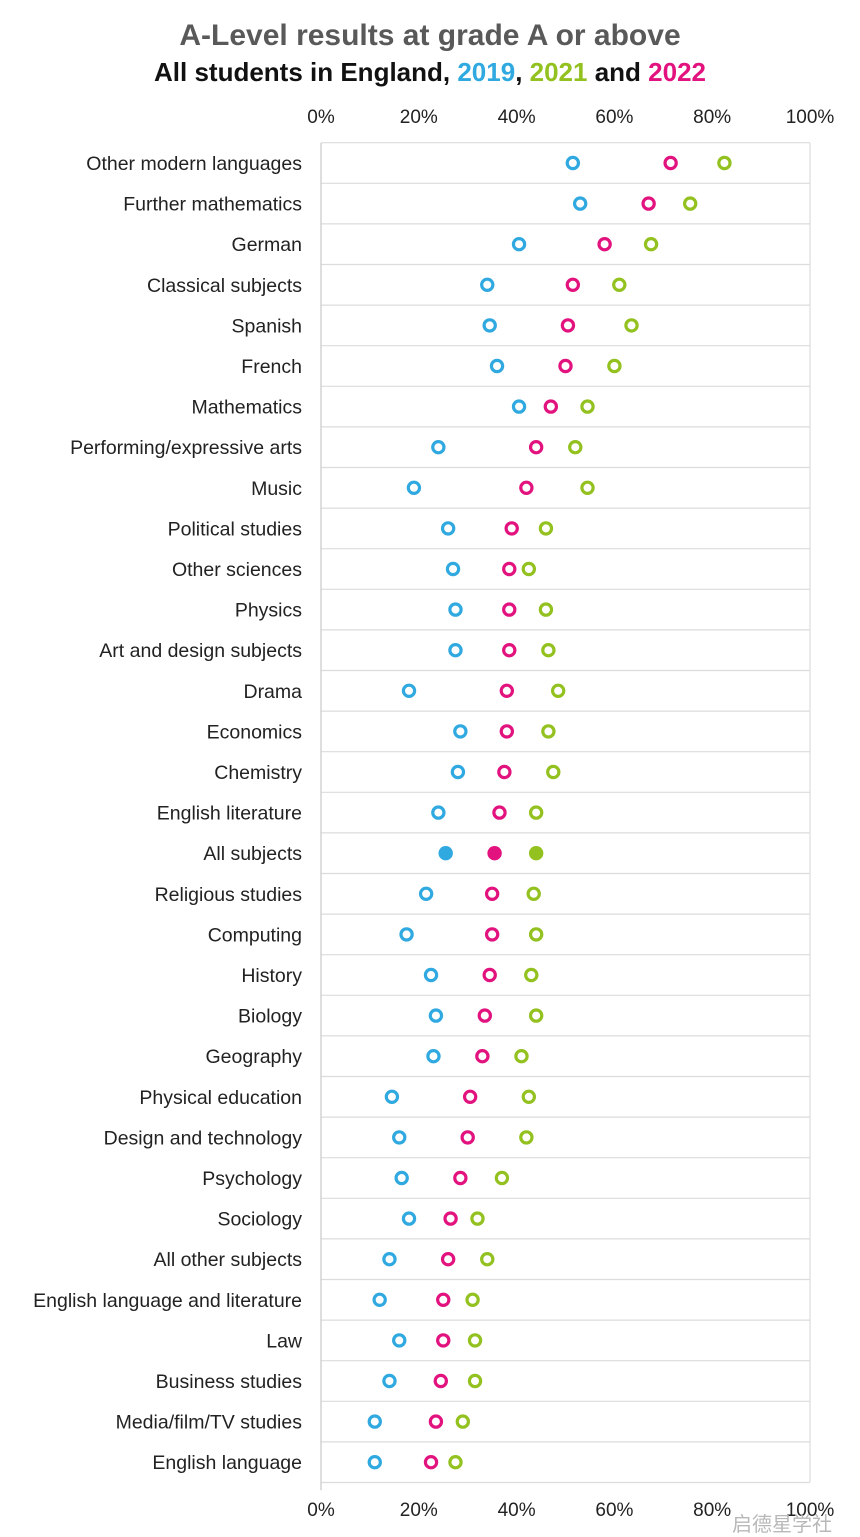 This screenshot has width=860, height=1537. What do you see at coordinates (200, 651) in the screenshot?
I see `category-label: Art and design subjects` at bounding box center [200, 651].